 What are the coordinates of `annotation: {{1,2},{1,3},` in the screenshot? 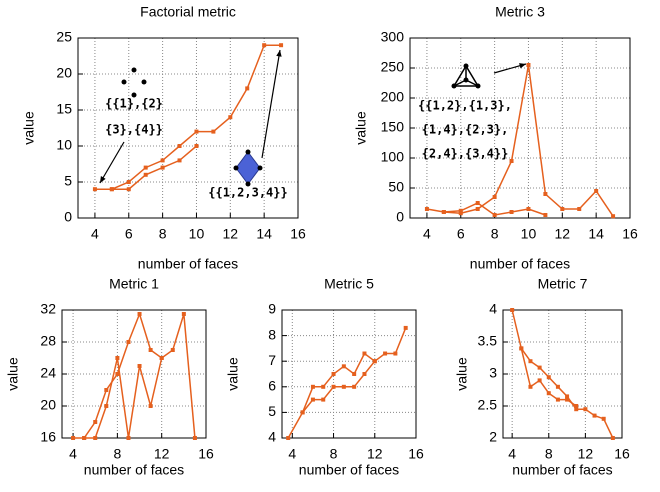 It's located at (465, 106).